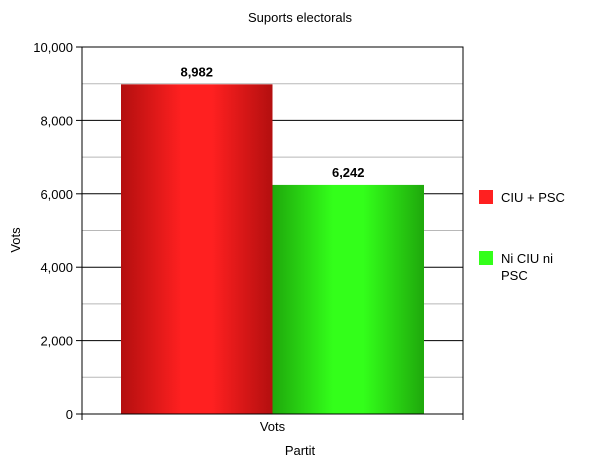 Image resolution: width=600 pixels, height=468 pixels. I want to click on legend-label: Ni CIU ni PSC, so click(527, 267).